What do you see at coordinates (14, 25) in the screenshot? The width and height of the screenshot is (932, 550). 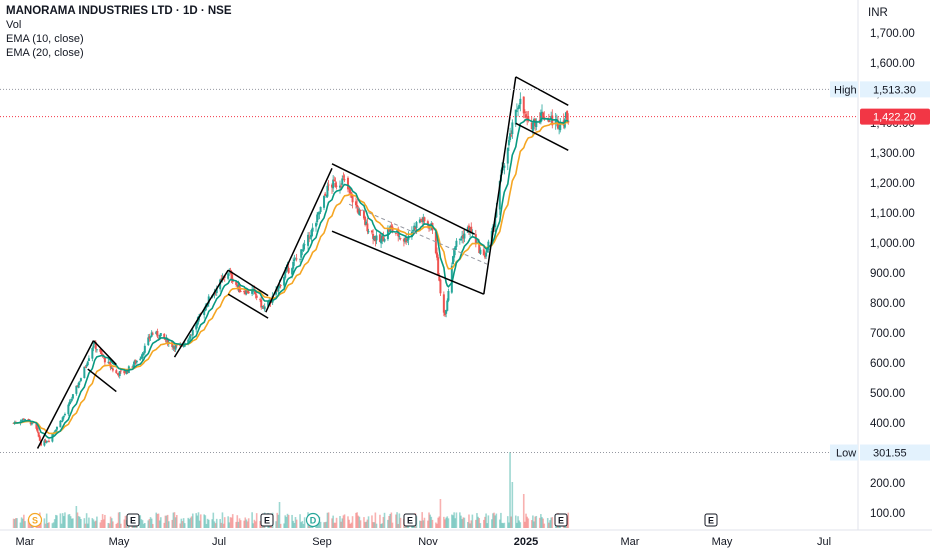 I see `volume-legend: Vol` at bounding box center [14, 25].